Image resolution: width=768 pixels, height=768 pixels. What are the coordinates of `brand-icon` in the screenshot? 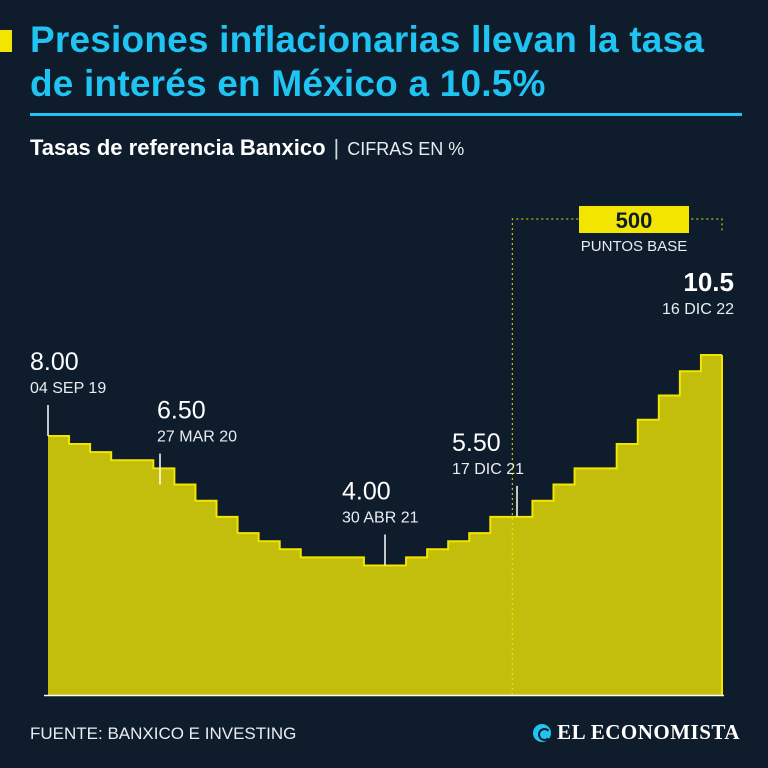 It's located at (542, 732).